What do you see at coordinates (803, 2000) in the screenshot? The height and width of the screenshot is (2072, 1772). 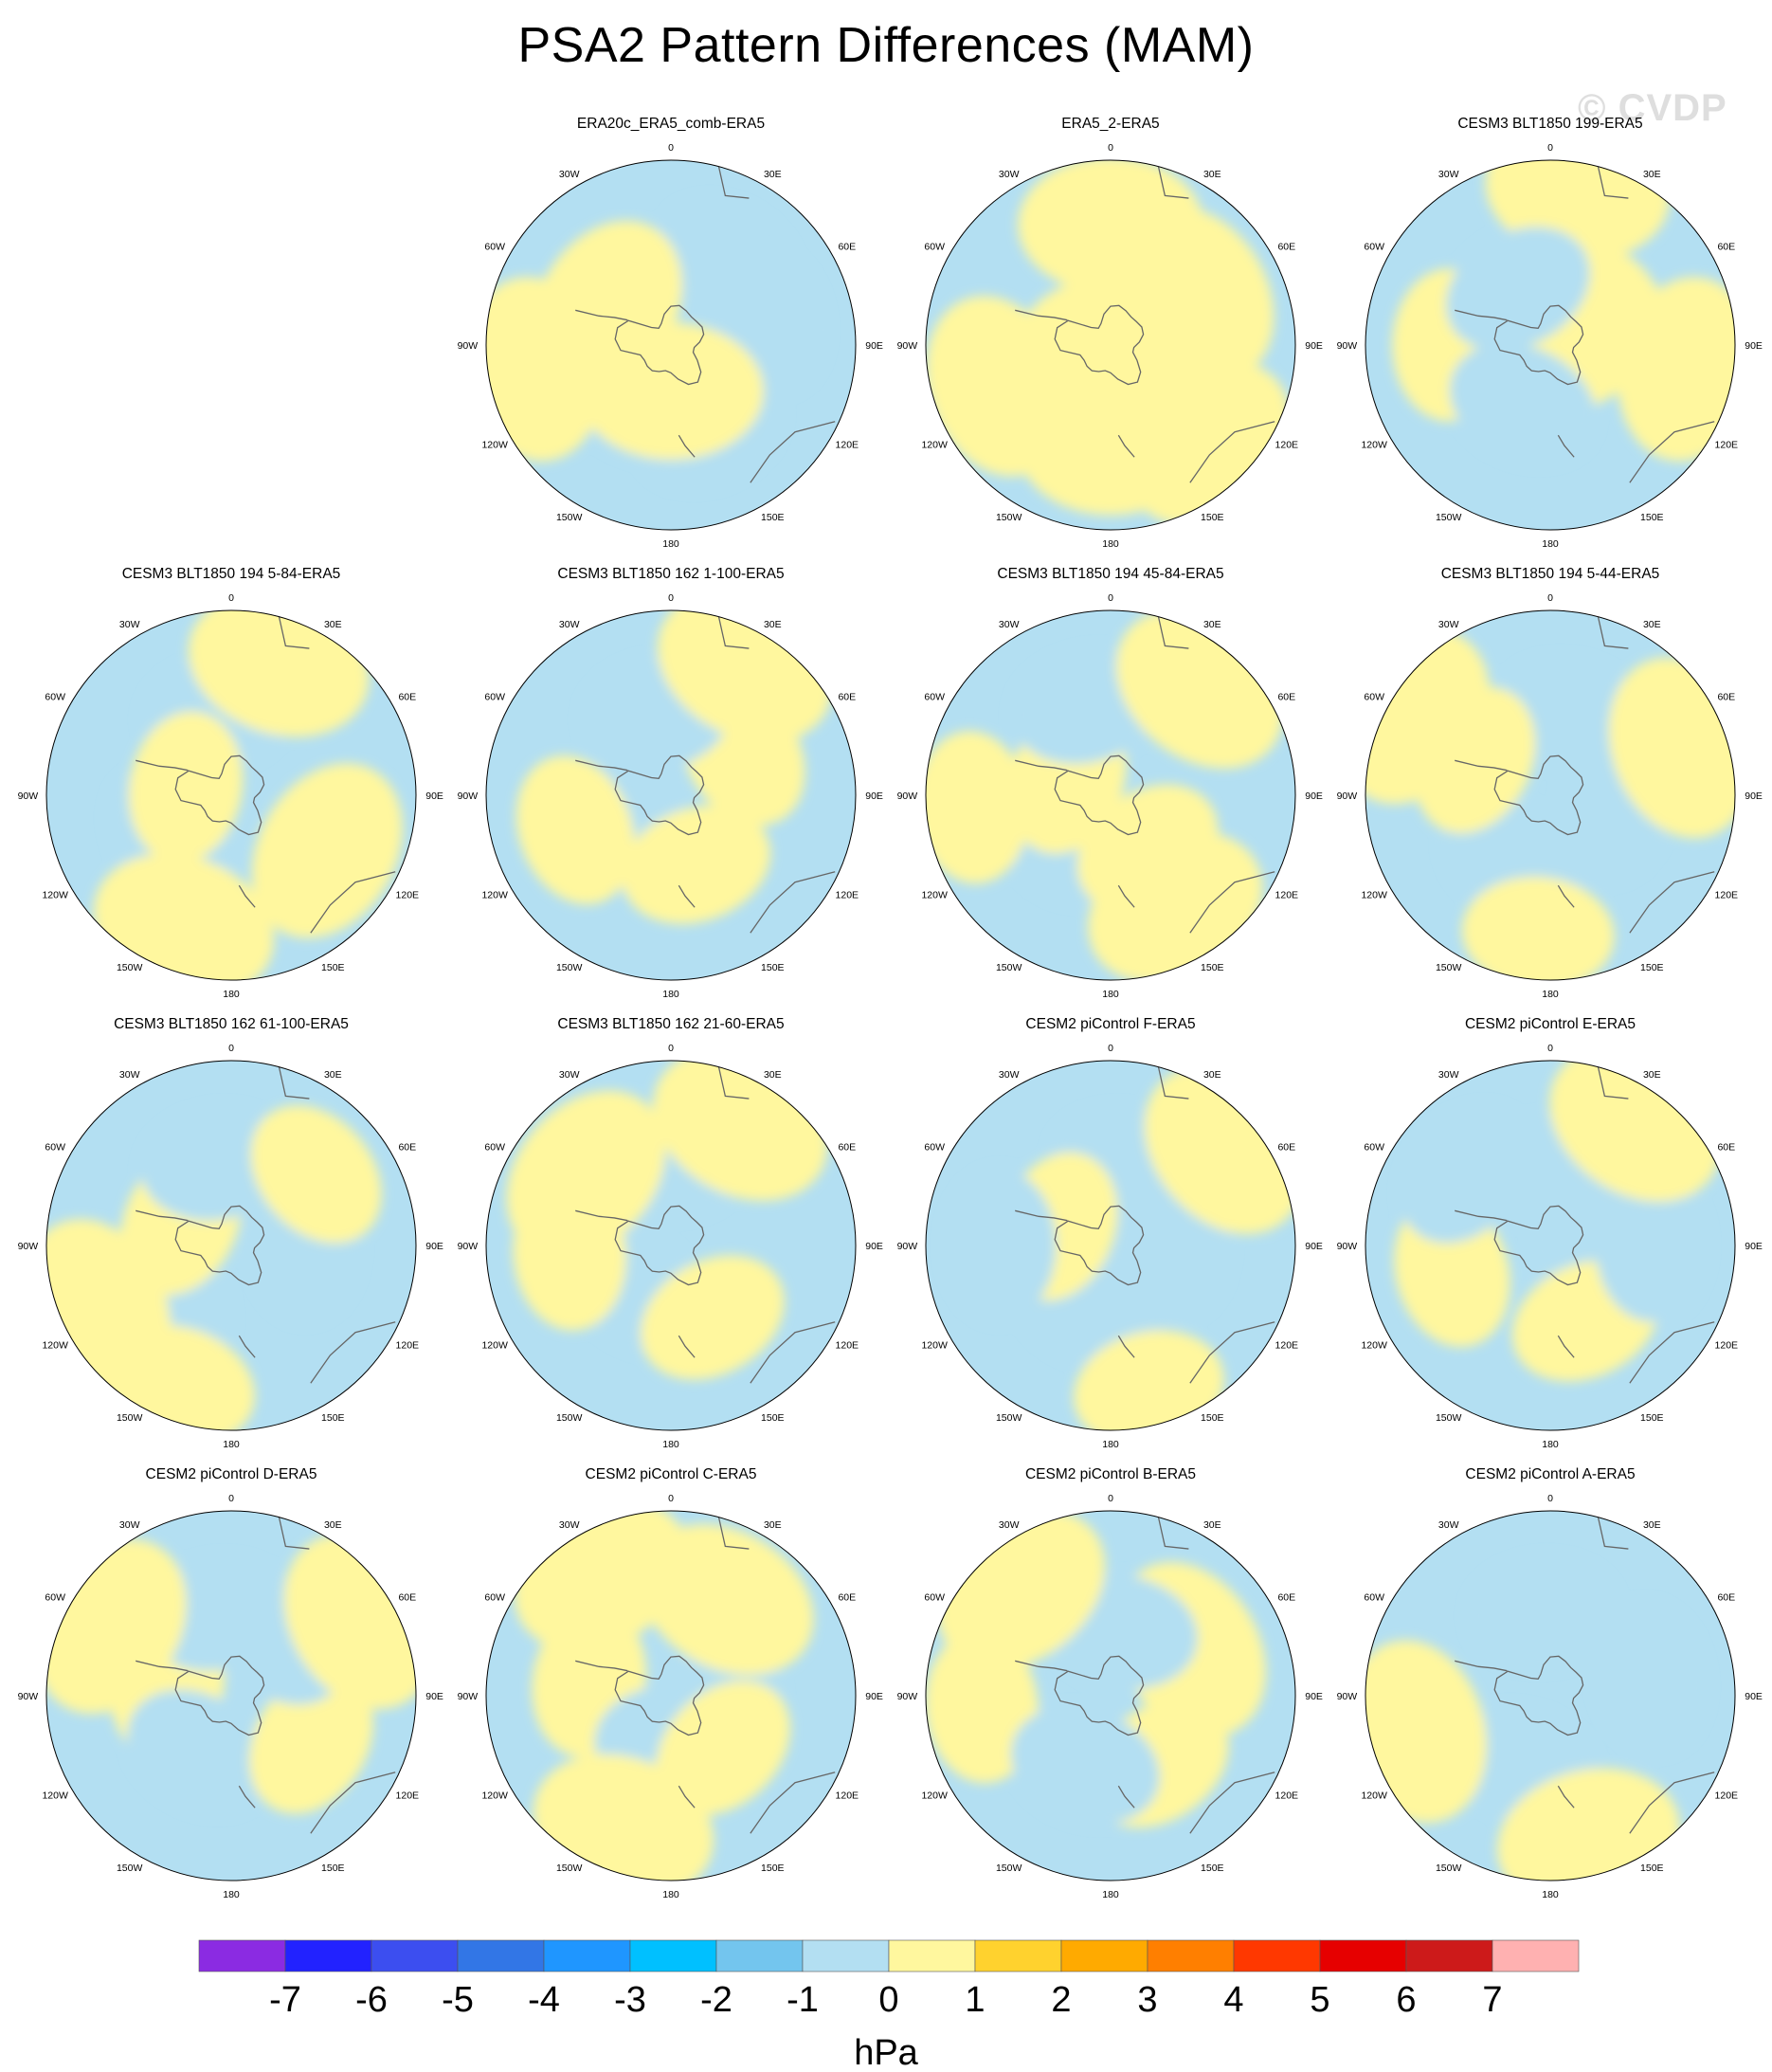 I see `colorbar-tick-label: -1` at bounding box center [803, 2000].